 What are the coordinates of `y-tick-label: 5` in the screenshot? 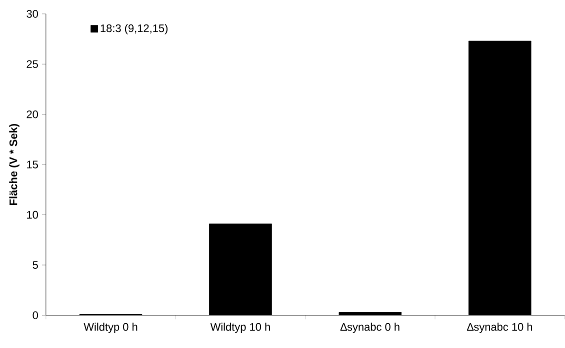 It's located at (35, 265).